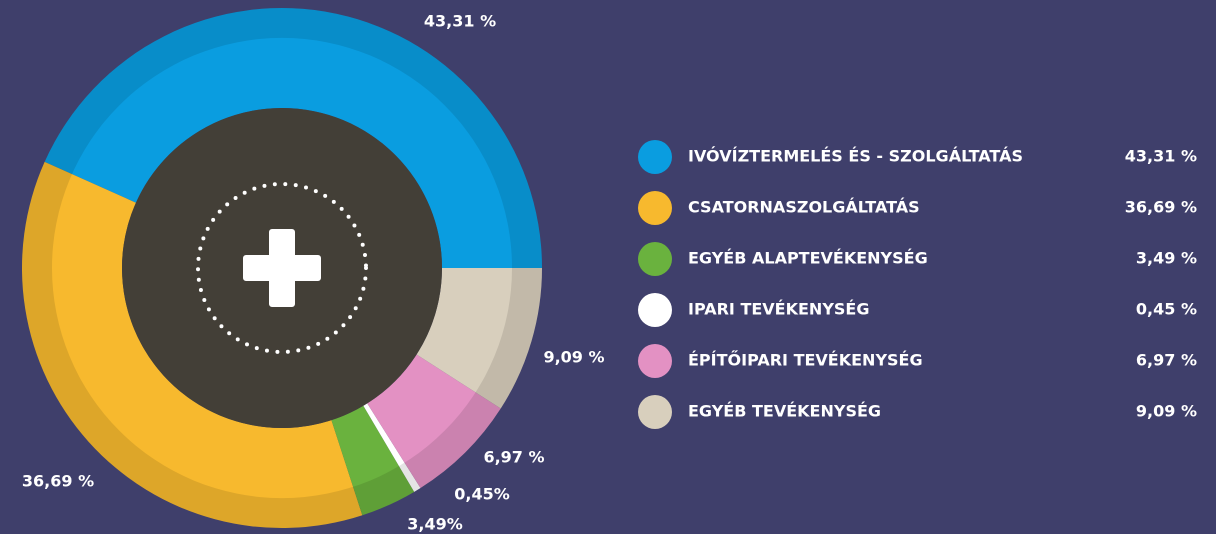  What do you see at coordinates (1166, 309) in the screenshot?
I see `legend-value: 0,45 %` at bounding box center [1166, 309].